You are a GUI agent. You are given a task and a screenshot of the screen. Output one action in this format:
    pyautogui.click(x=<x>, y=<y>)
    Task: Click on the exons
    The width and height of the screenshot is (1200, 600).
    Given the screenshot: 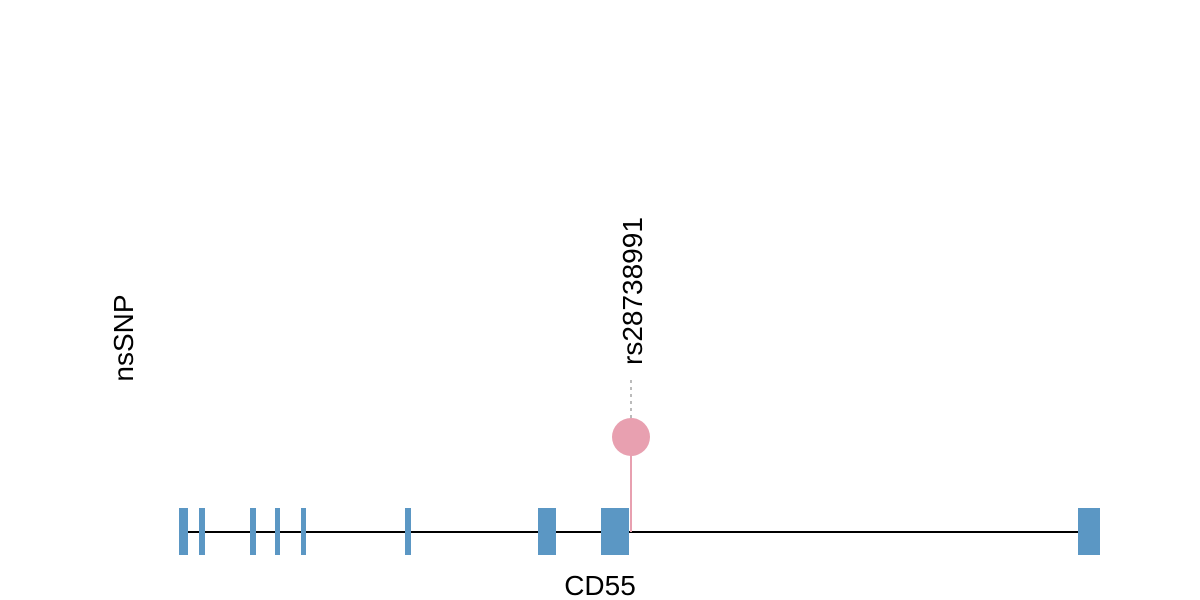 What is the action you would take?
    pyautogui.click(x=639, y=531)
    